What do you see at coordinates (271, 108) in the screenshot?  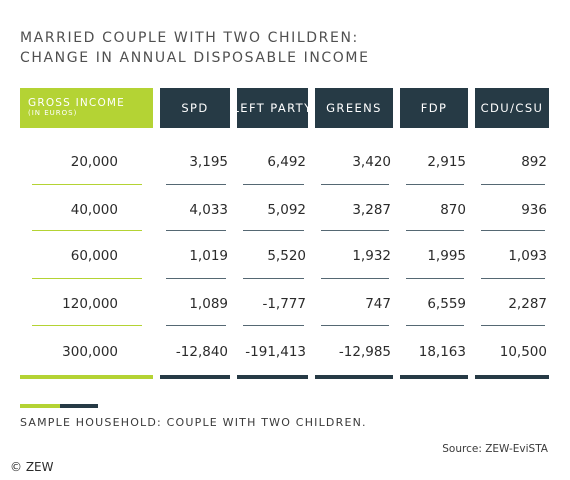 I see `header-left-party: LEFT PARTY` at bounding box center [271, 108].